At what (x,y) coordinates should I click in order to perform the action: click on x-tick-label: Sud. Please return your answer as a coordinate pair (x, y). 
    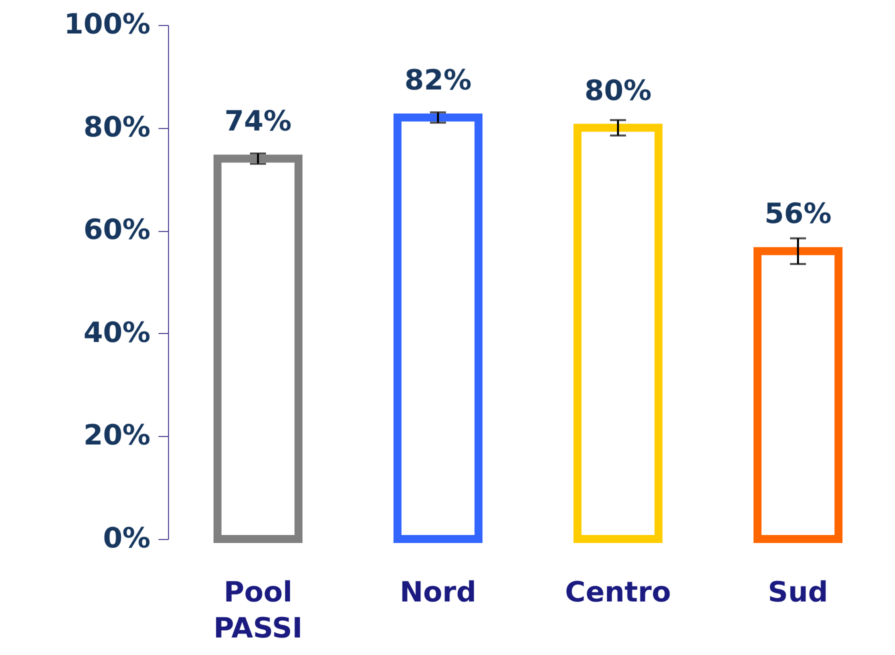
    Looking at the image, I should click on (798, 592).